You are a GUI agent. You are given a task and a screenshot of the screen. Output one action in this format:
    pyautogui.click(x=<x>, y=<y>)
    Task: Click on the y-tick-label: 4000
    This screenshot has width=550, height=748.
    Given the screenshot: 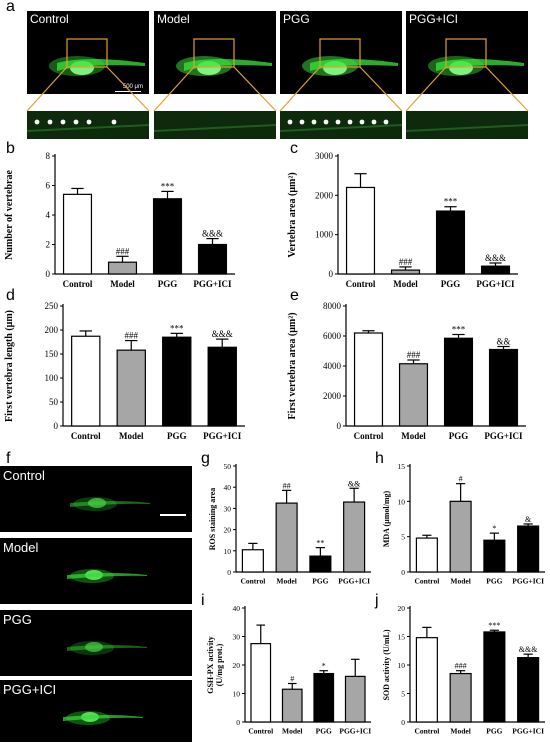 What is the action you would take?
    pyautogui.click(x=332, y=366)
    